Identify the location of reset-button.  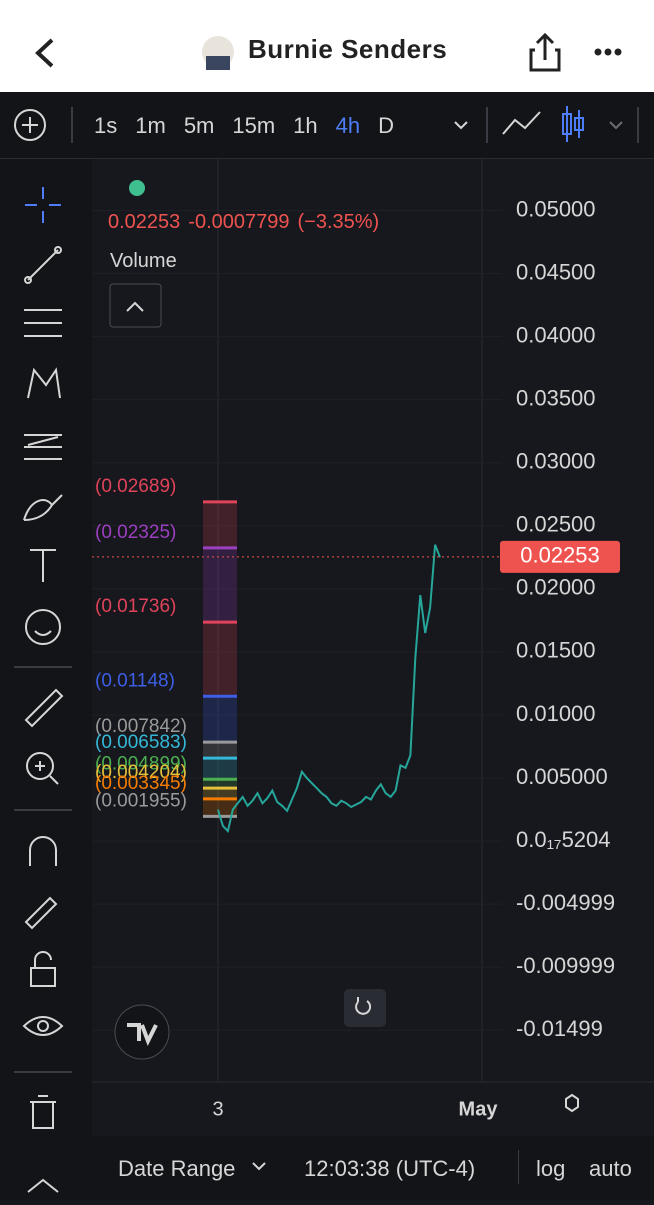
(365, 1008).